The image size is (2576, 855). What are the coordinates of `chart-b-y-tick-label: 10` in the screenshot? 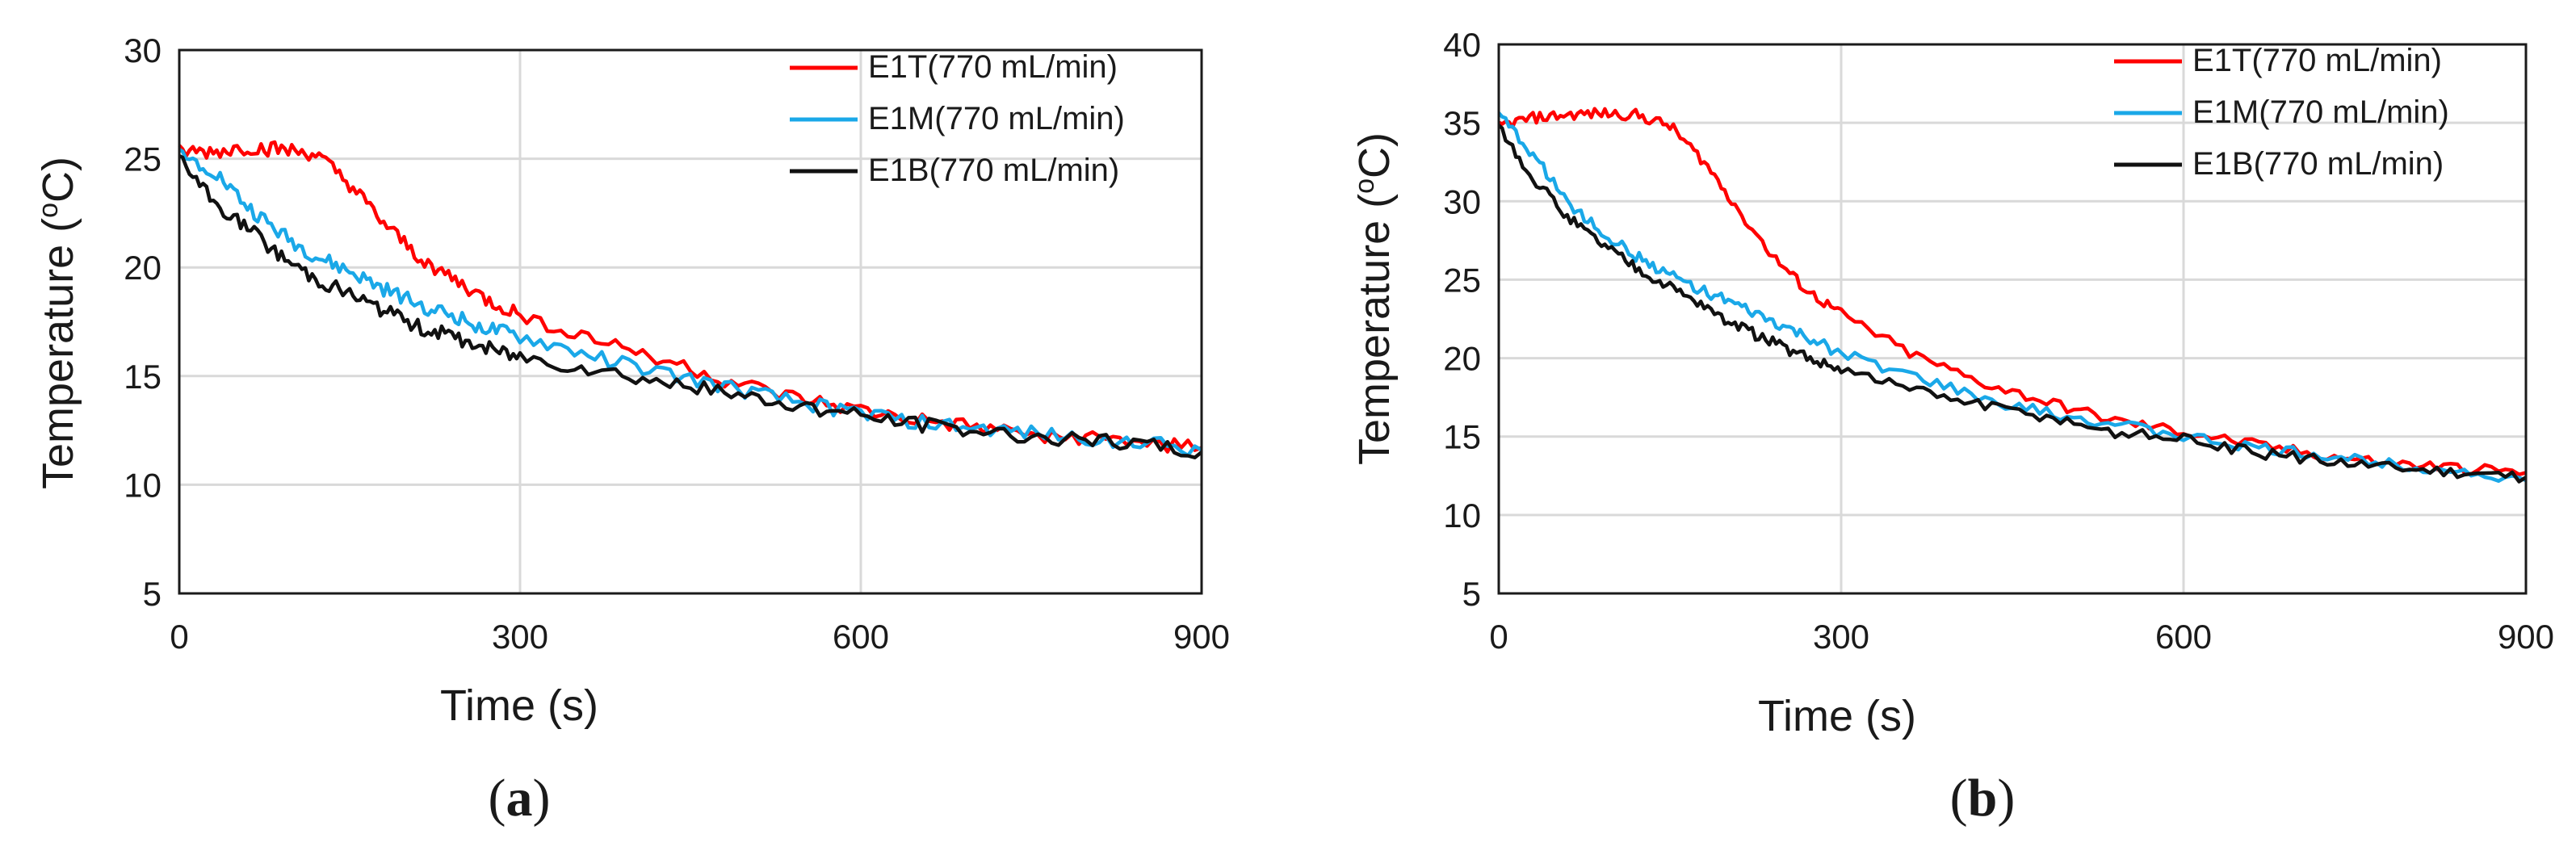 It's located at (1462, 516).